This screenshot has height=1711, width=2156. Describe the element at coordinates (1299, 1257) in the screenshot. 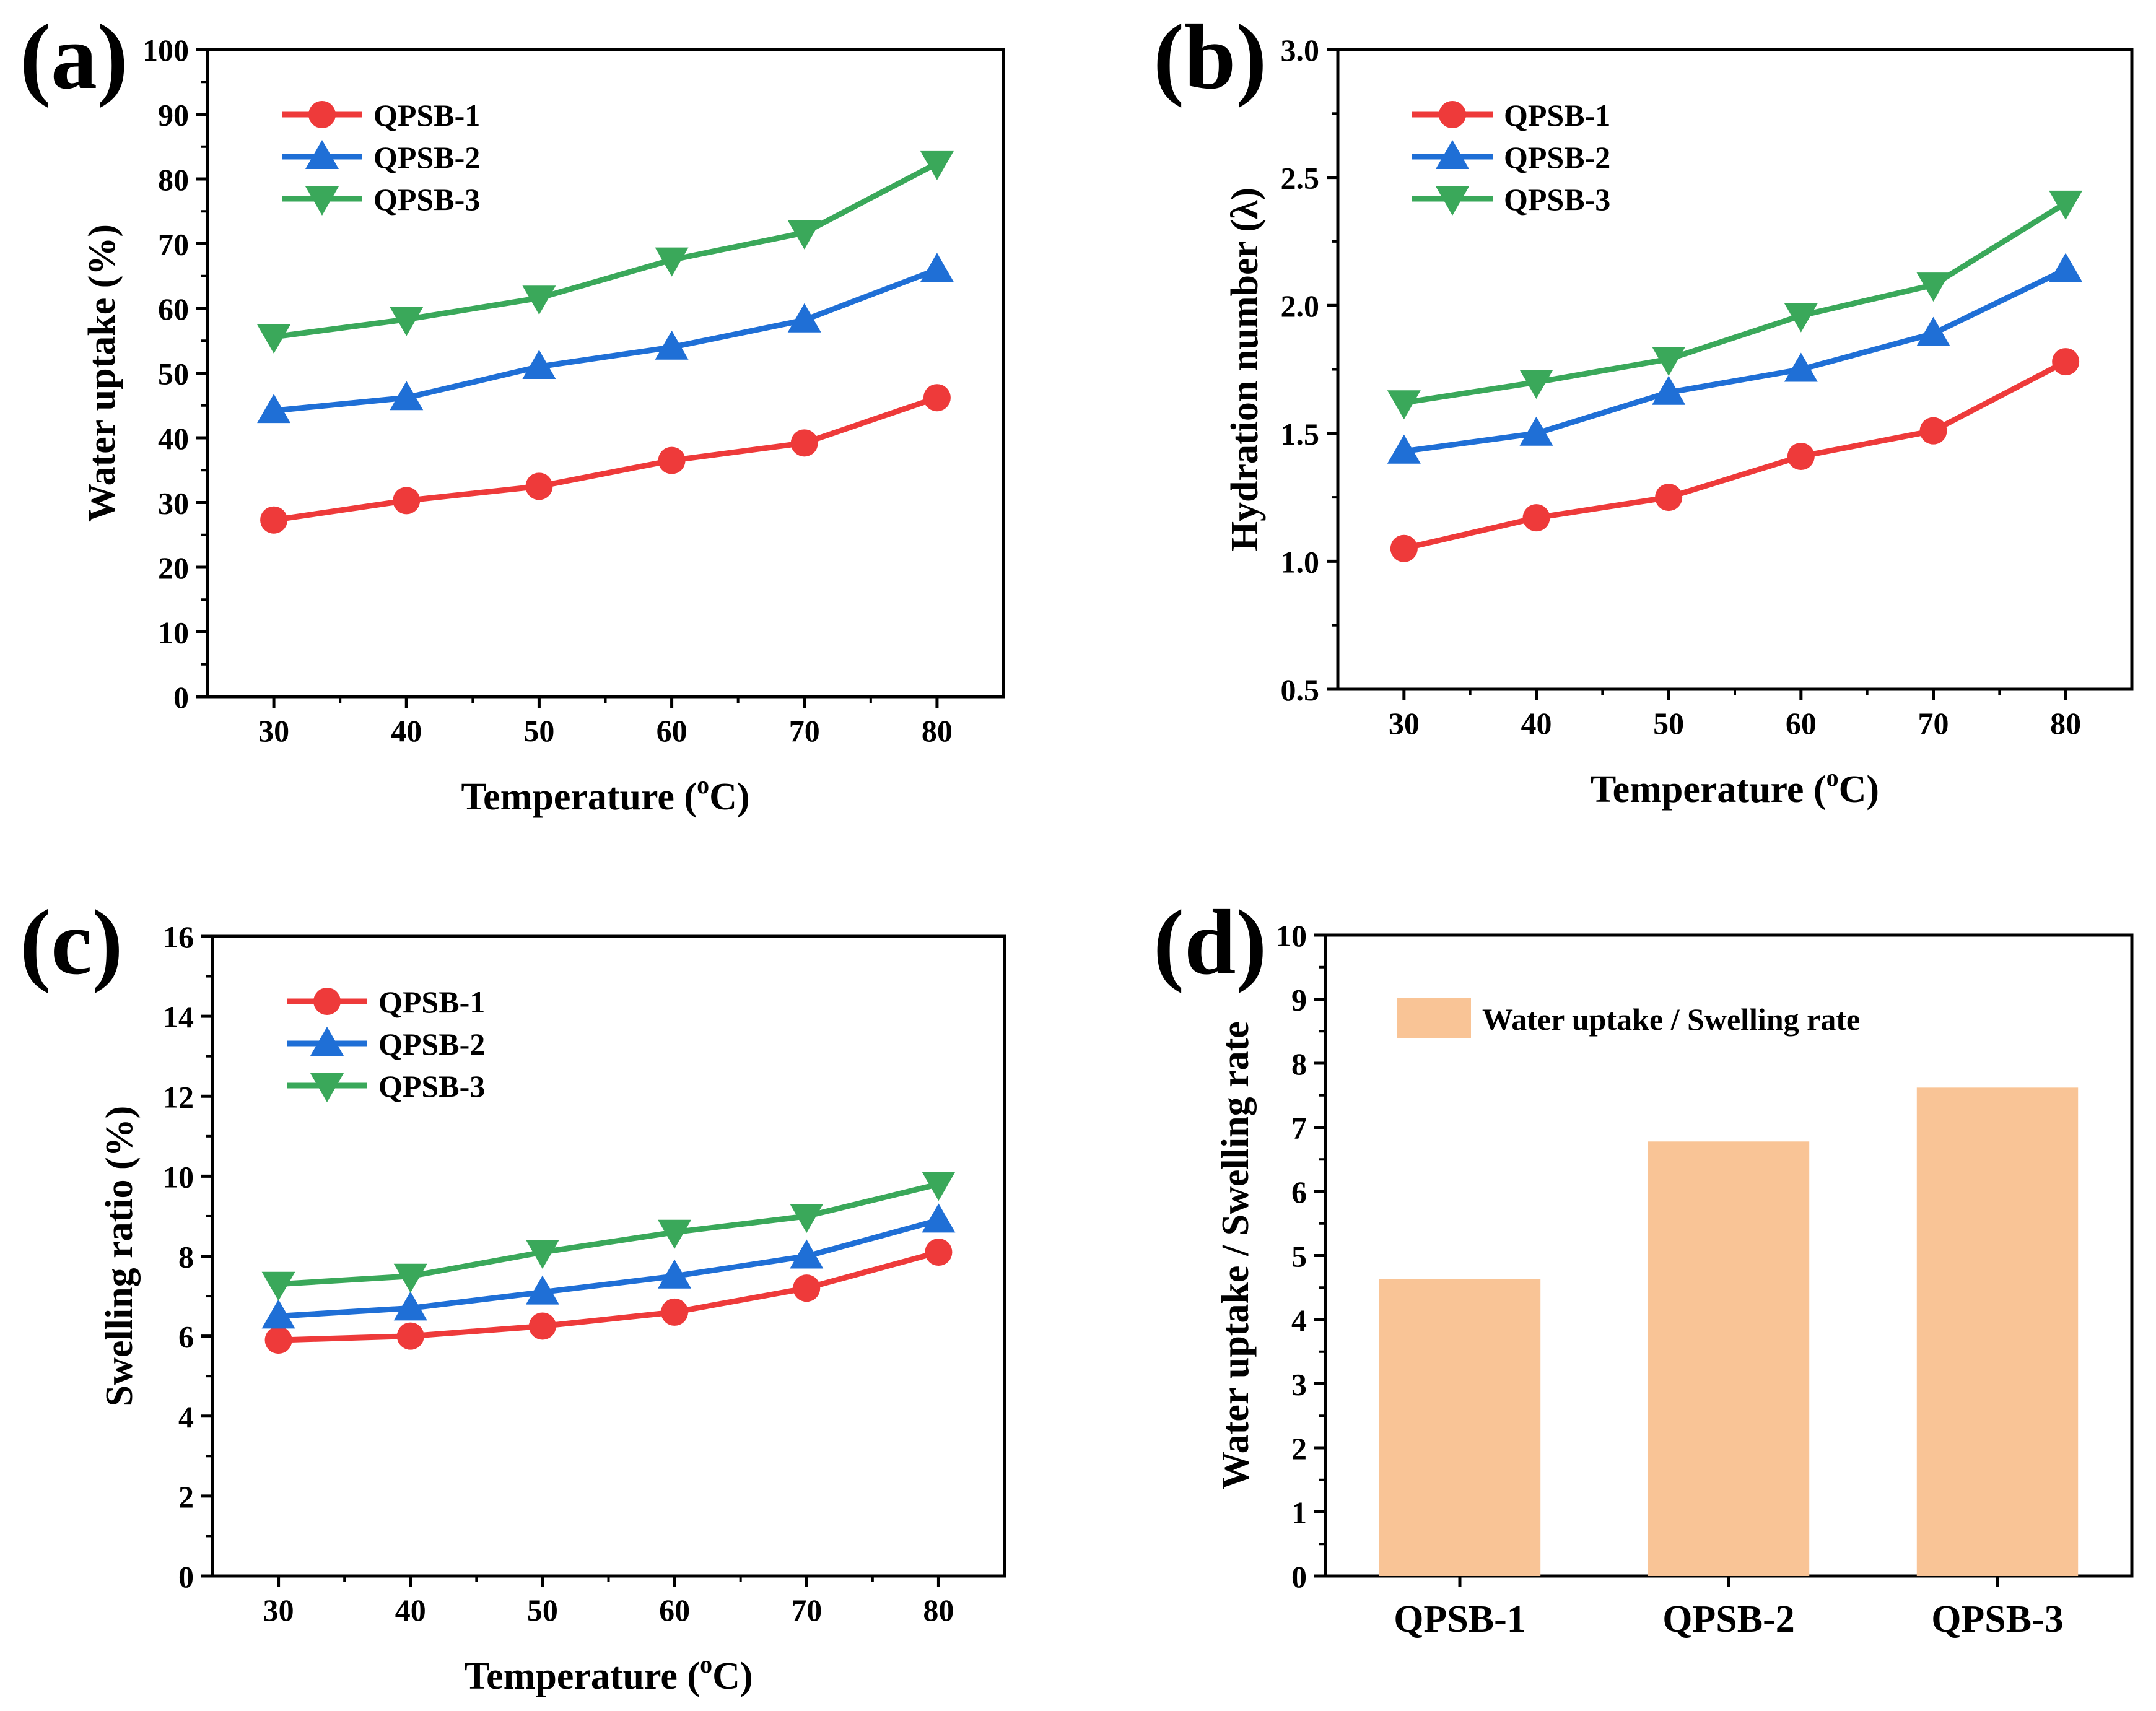

I see `y-tick-label: 5` at that location.